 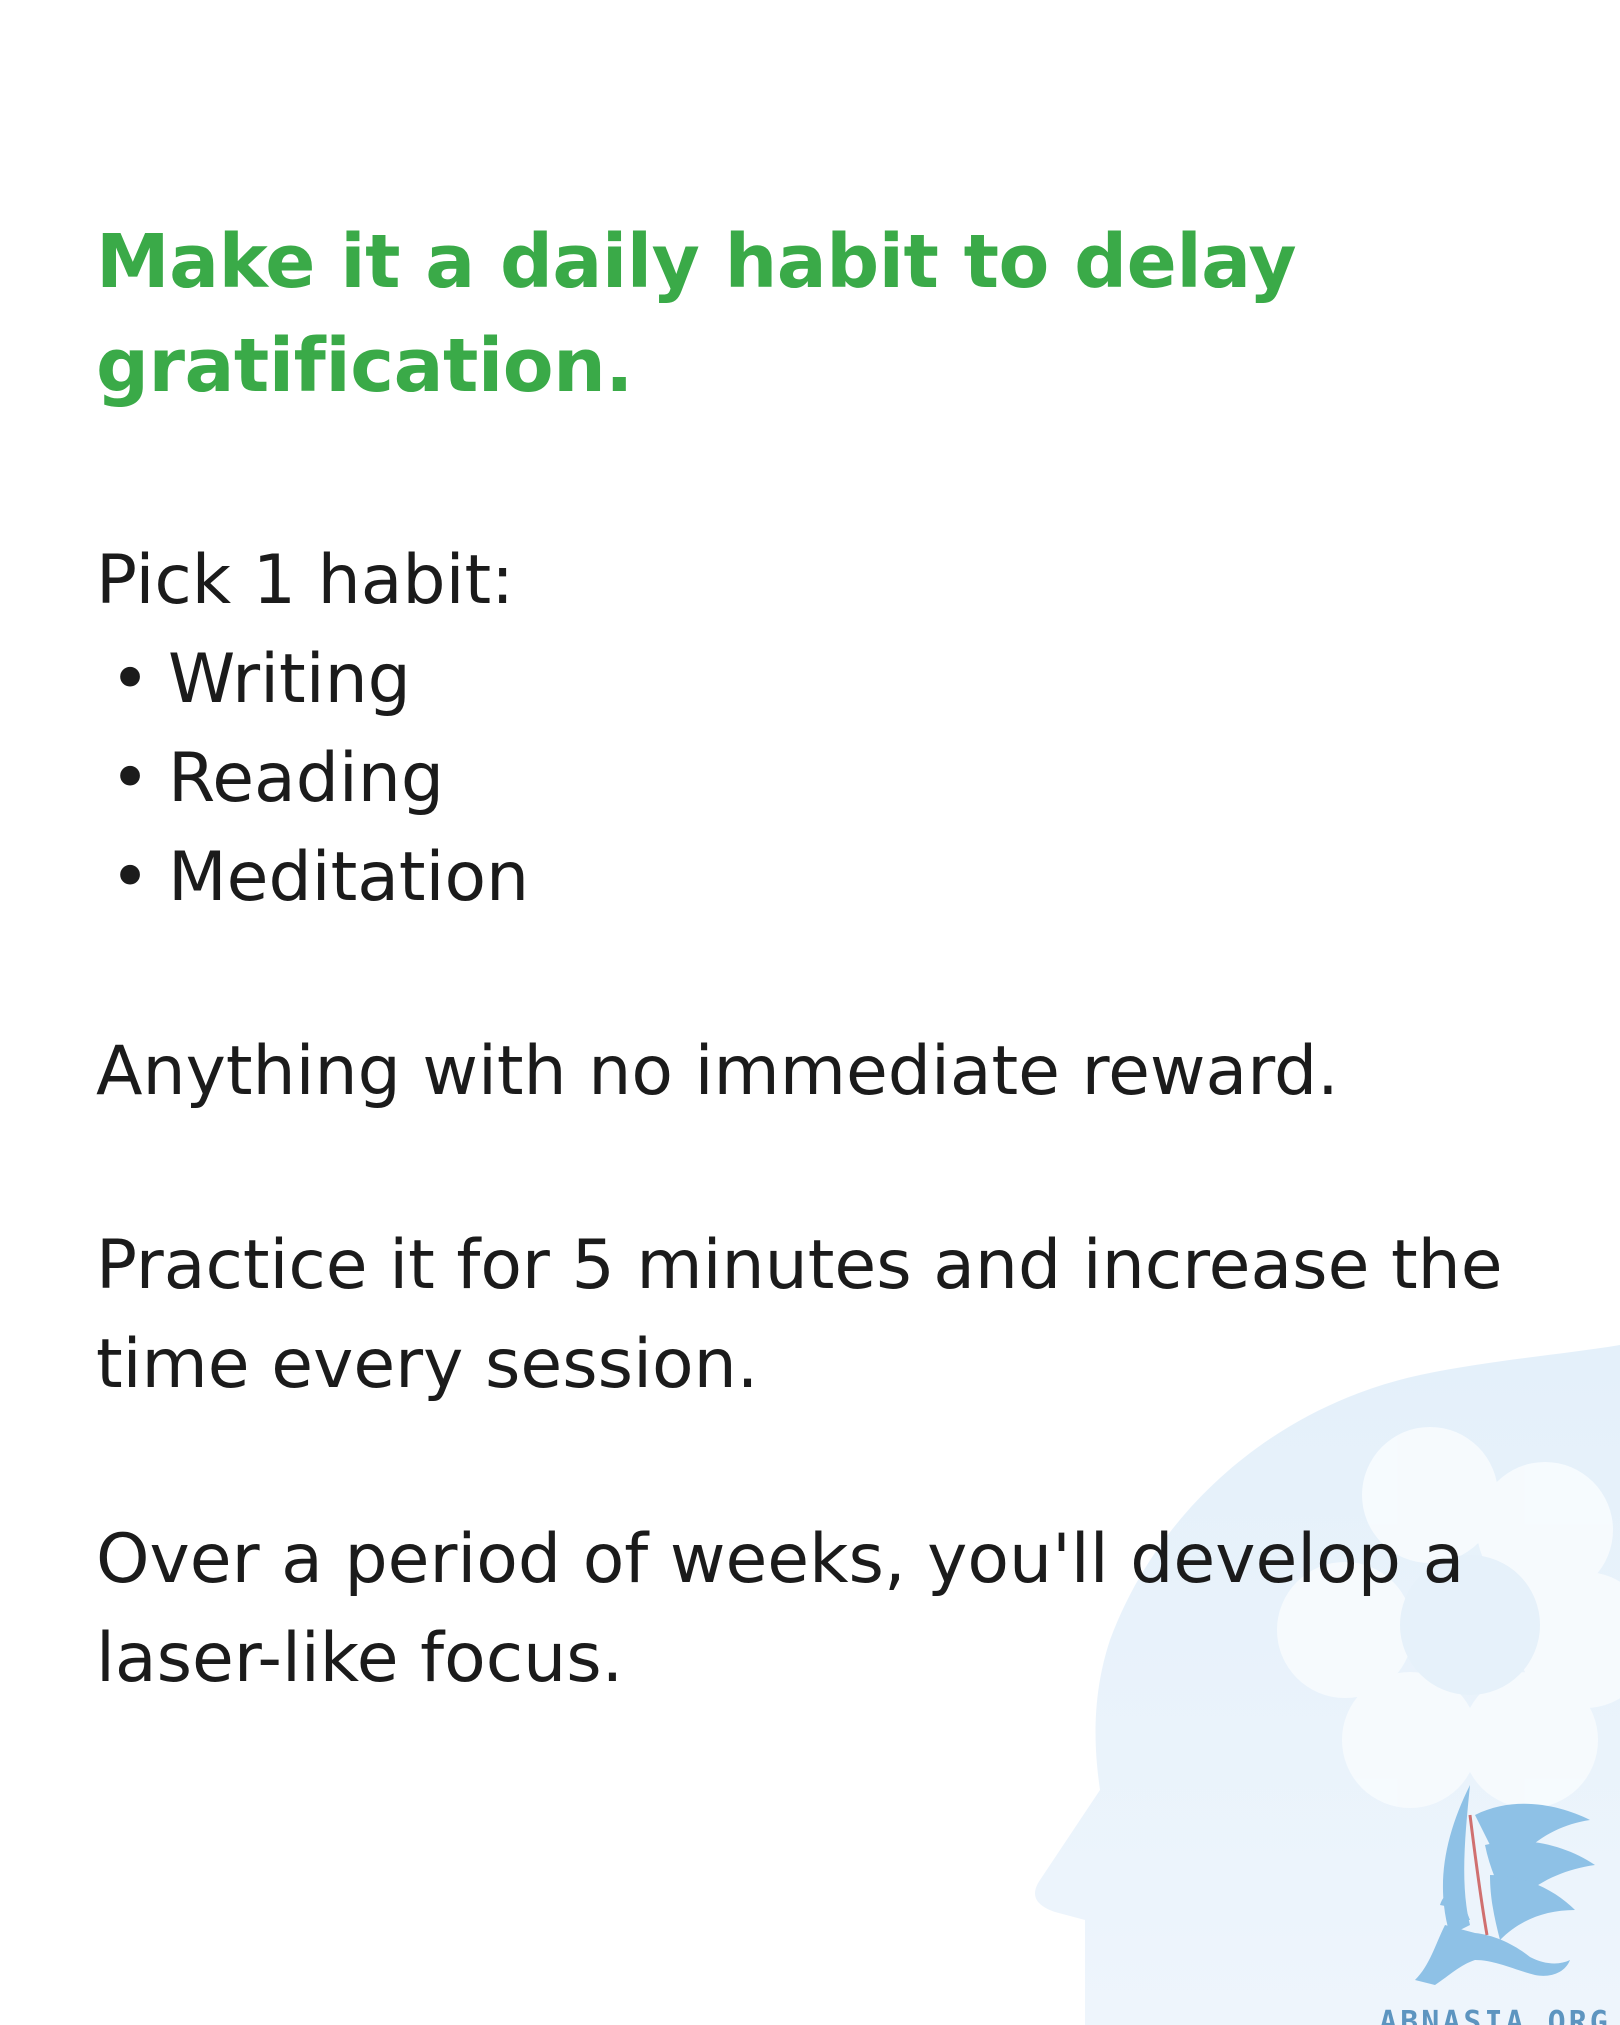 I want to click on flower-shape, so click(x=1448, y=1617).